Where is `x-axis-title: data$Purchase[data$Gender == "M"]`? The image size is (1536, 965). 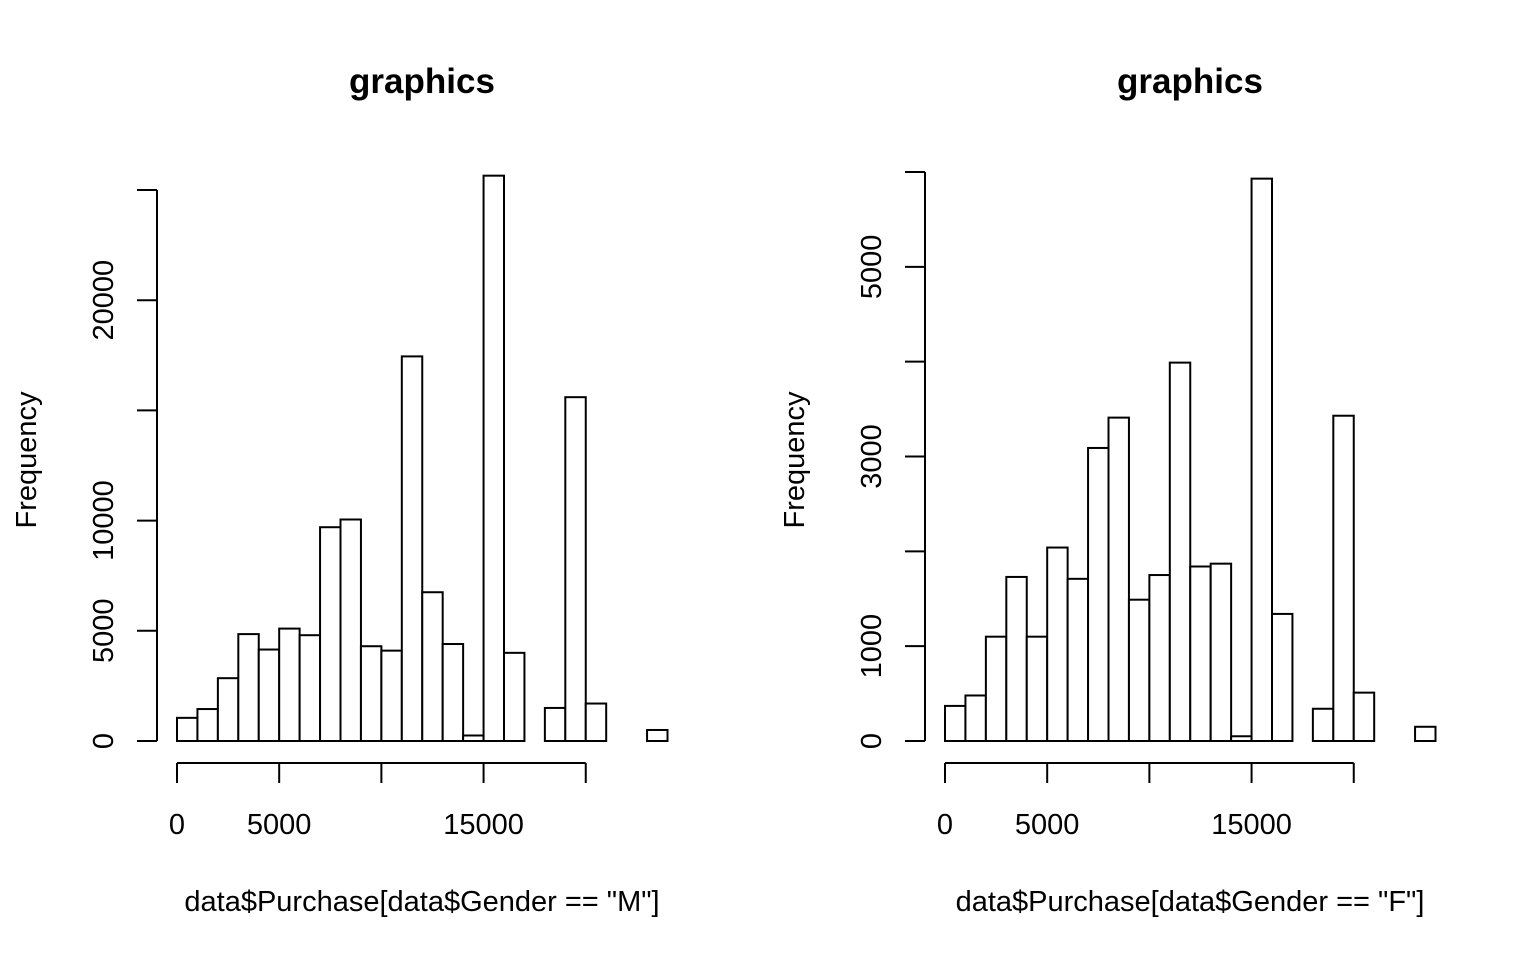 x-axis-title: data$Purchase[data$Gender == "M"] is located at coordinates (421, 902).